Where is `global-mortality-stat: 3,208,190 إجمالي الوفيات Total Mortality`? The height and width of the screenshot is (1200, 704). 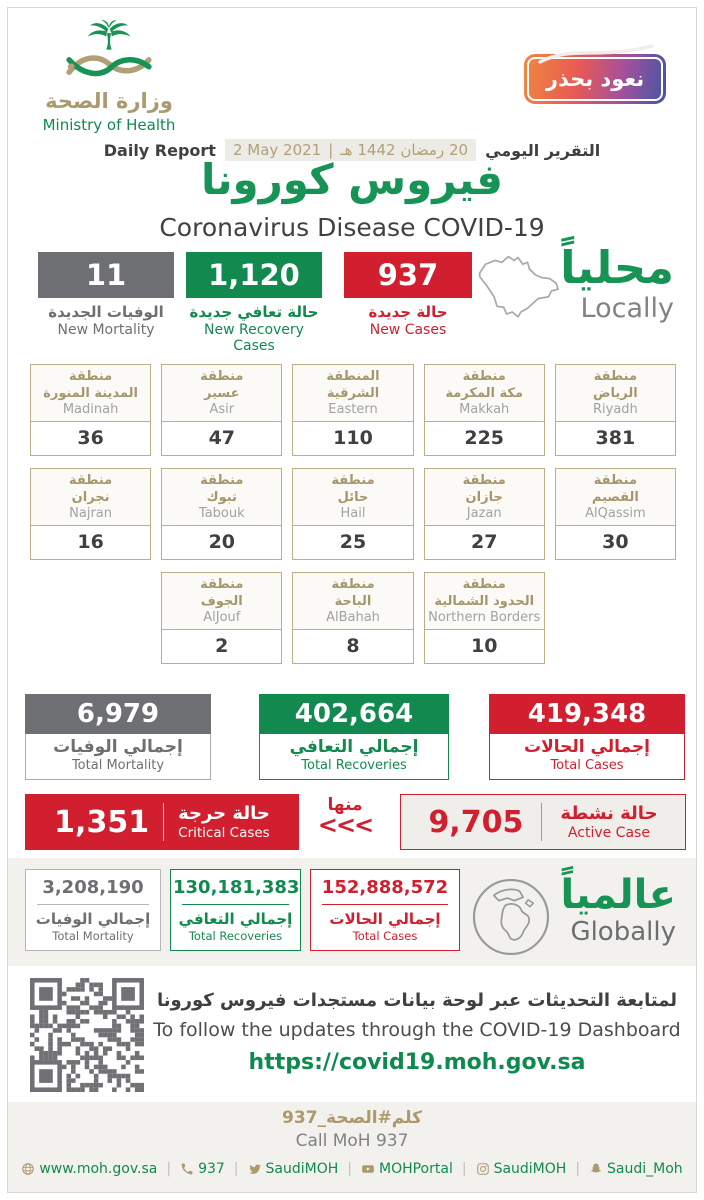
global-mortality-stat: 3,208,190 إجمالي الوفيات Total Mortality is located at coordinates (93, 910).